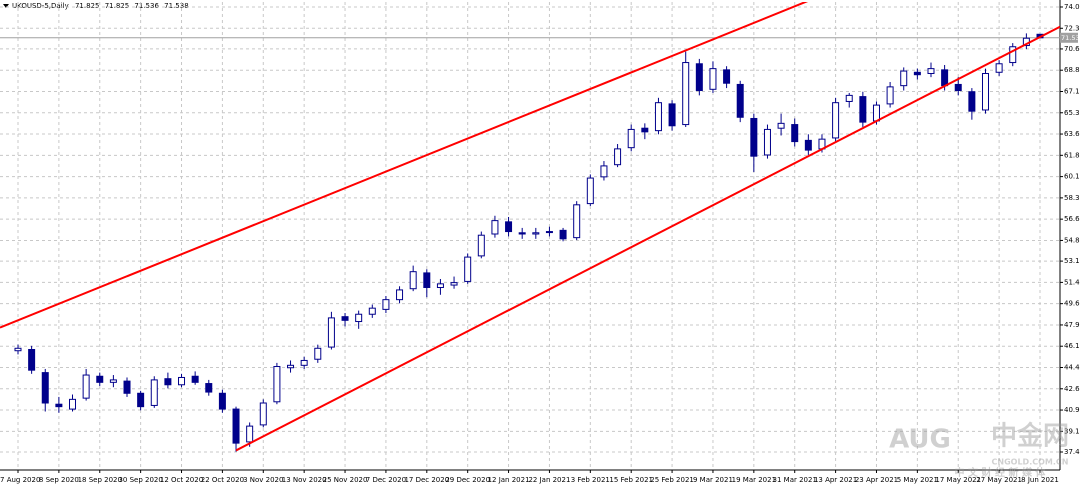 The width and height of the screenshot is (1080, 489). What do you see at coordinates (590, 480) in the screenshot?
I see `x-tick-label: 3 Feb 2021` at bounding box center [590, 480].